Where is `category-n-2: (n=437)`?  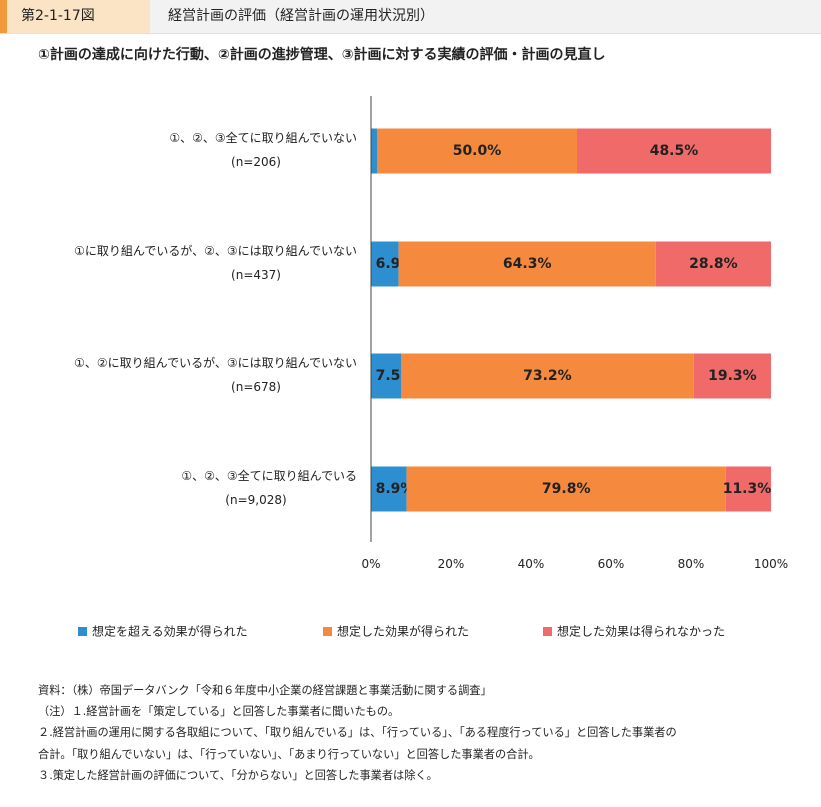 category-n-2: (n=437) is located at coordinates (256, 275).